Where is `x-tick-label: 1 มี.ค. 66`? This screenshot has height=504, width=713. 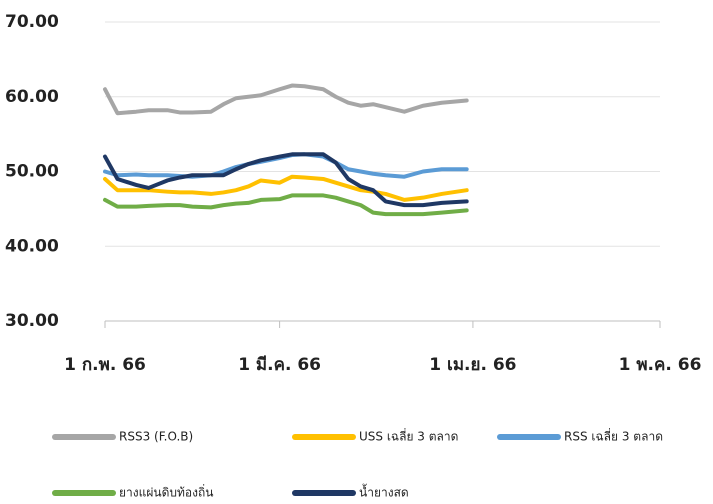 x-tick-label: 1 มี.ค. 66 is located at coordinates (279, 364).